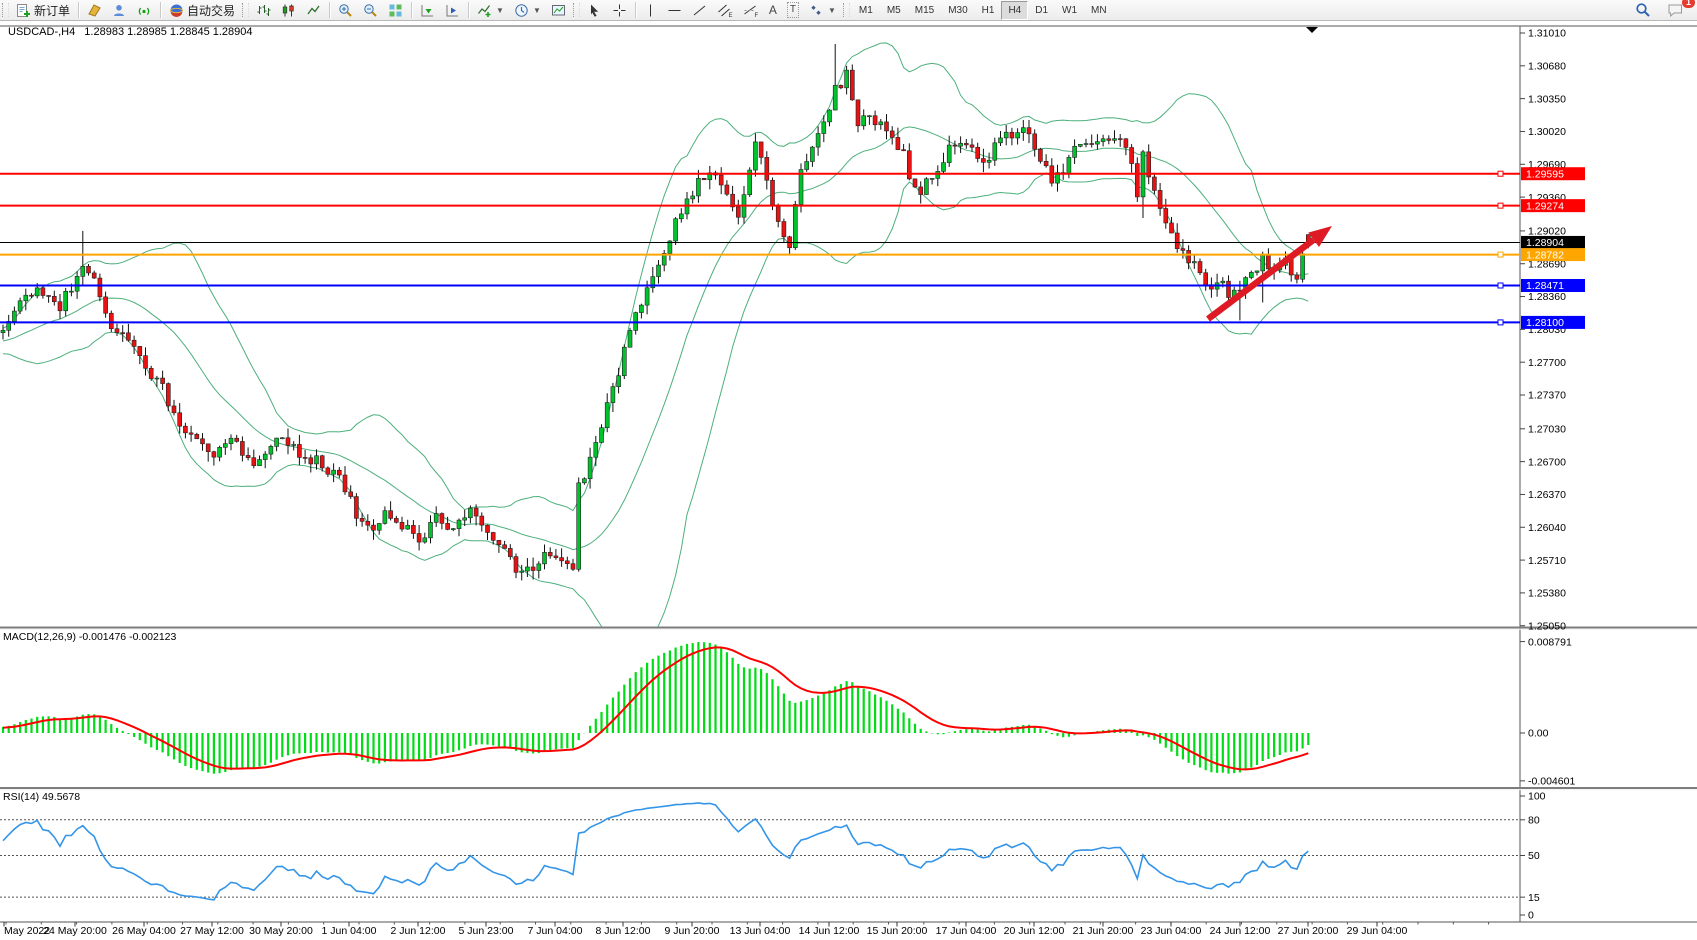  What do you see at coordinates (1678, 10) in the screenshot?
I see `notifications-button: 1` at bounding box center [1678, 10].